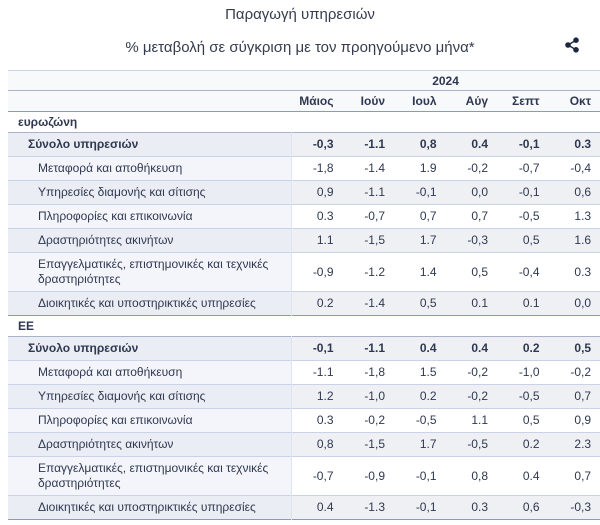 This screenshot has height=525, width=600. Describe the element at coordinates (304, 80) in the screenshot. I see `year-header-row: 2024` at that location.